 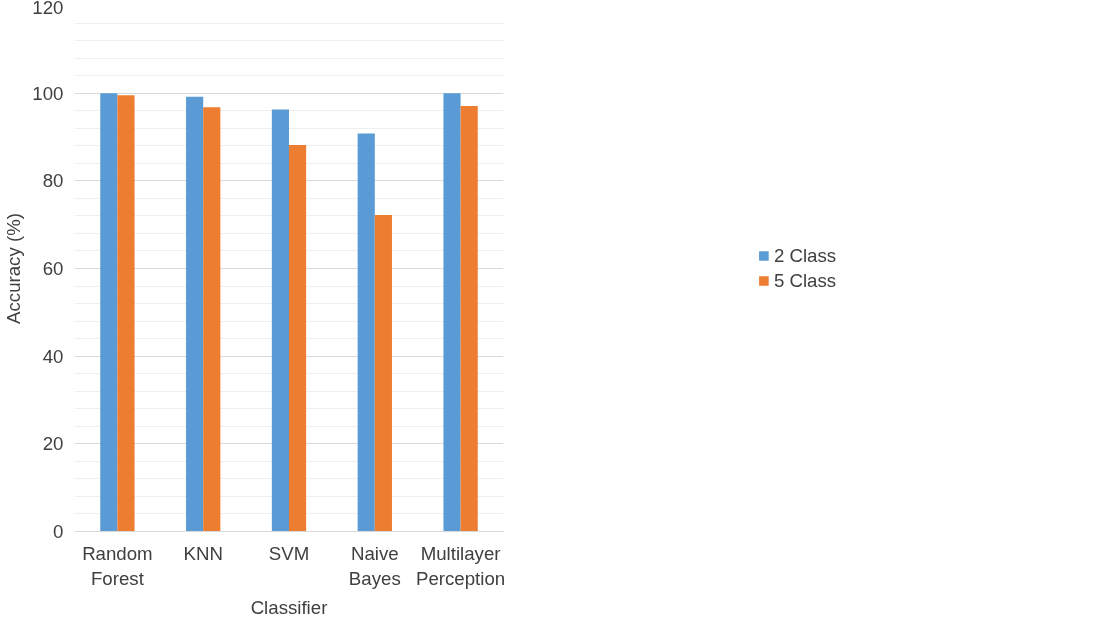 What do you see at coordinates (48, 93) in the screenshot?
I see `y-tick-label: 100` at bounding box center [48, 93].